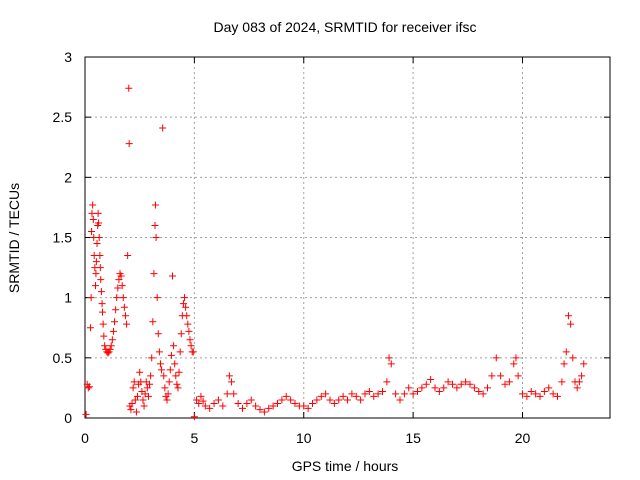  What do you see at coordinates (345, 466) in the screenshot?
I see `x-axis-label: GPS time / hours` at bounding box center [345, 466].